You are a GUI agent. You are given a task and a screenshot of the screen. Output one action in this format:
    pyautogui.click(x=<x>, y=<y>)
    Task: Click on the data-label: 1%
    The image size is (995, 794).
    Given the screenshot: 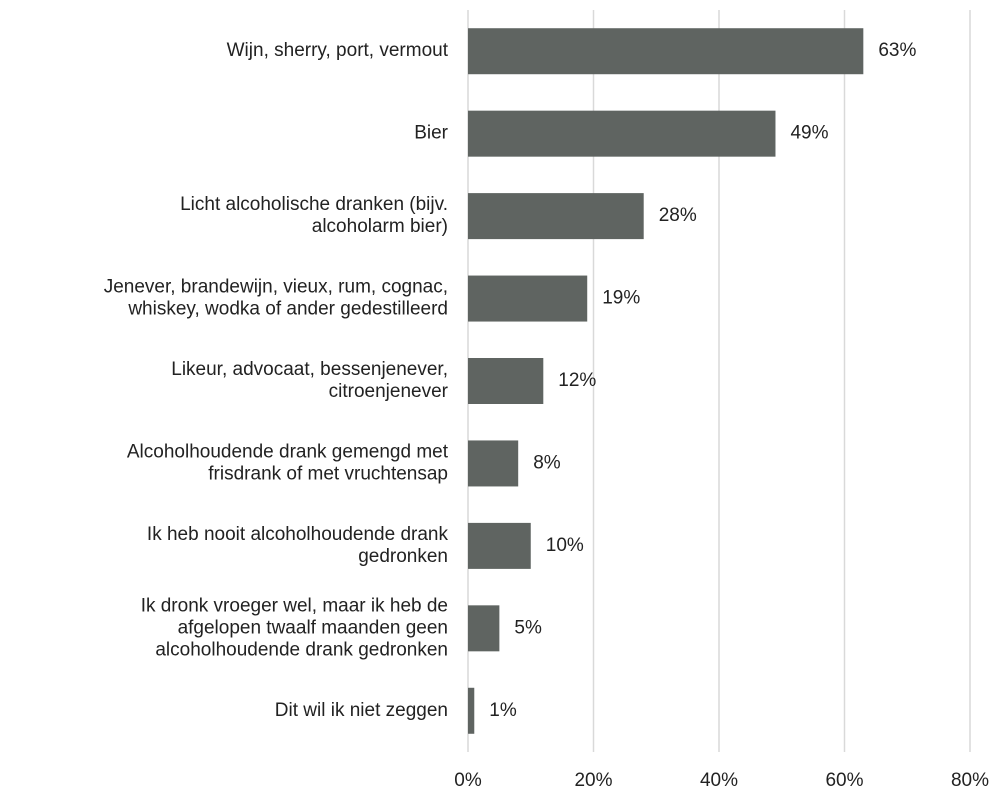 What is the action you would take?
    pyautogui.click(x=503, y=710)
    